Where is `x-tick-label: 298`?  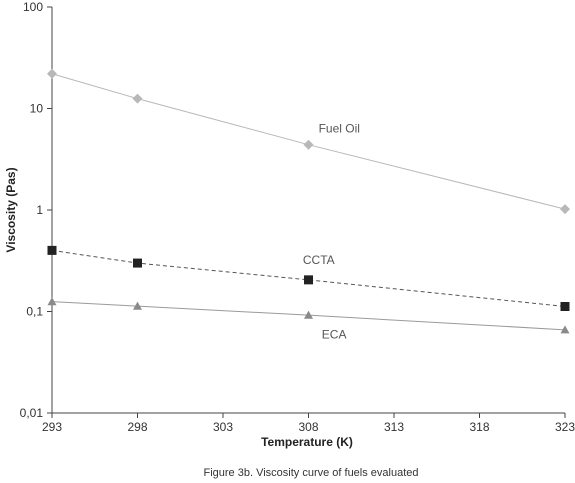 x-tick-label: 298 is located at coordinates (137, 427).